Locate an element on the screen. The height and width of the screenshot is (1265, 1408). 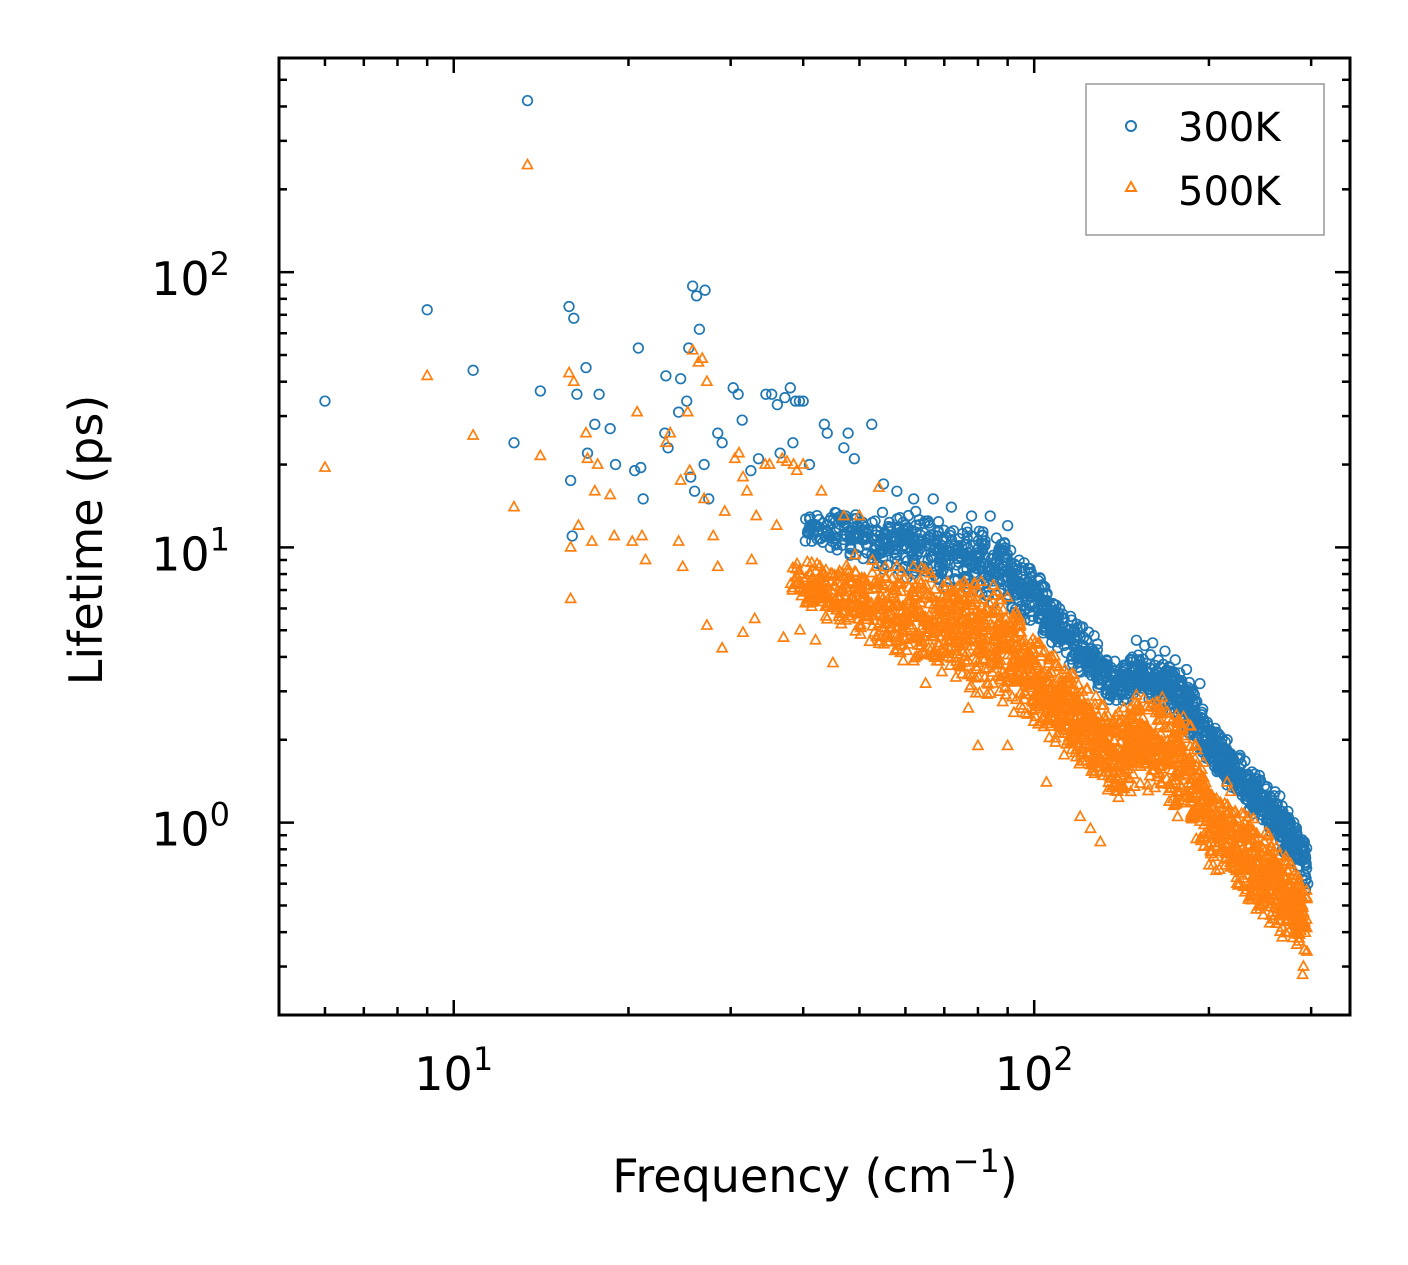
legend-label-300k: 300K is located at coordinates (1230, 128).